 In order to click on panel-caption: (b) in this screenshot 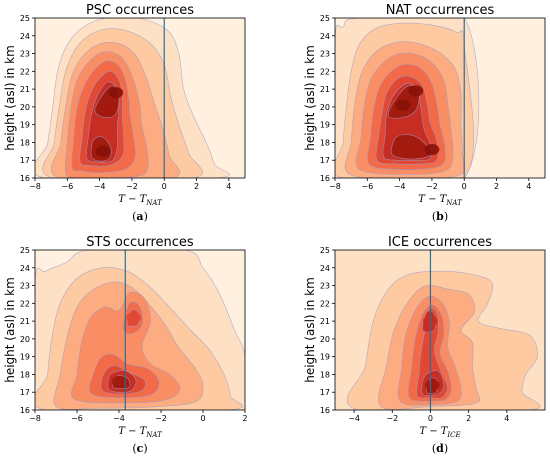, I will do `click(440, 216)`.